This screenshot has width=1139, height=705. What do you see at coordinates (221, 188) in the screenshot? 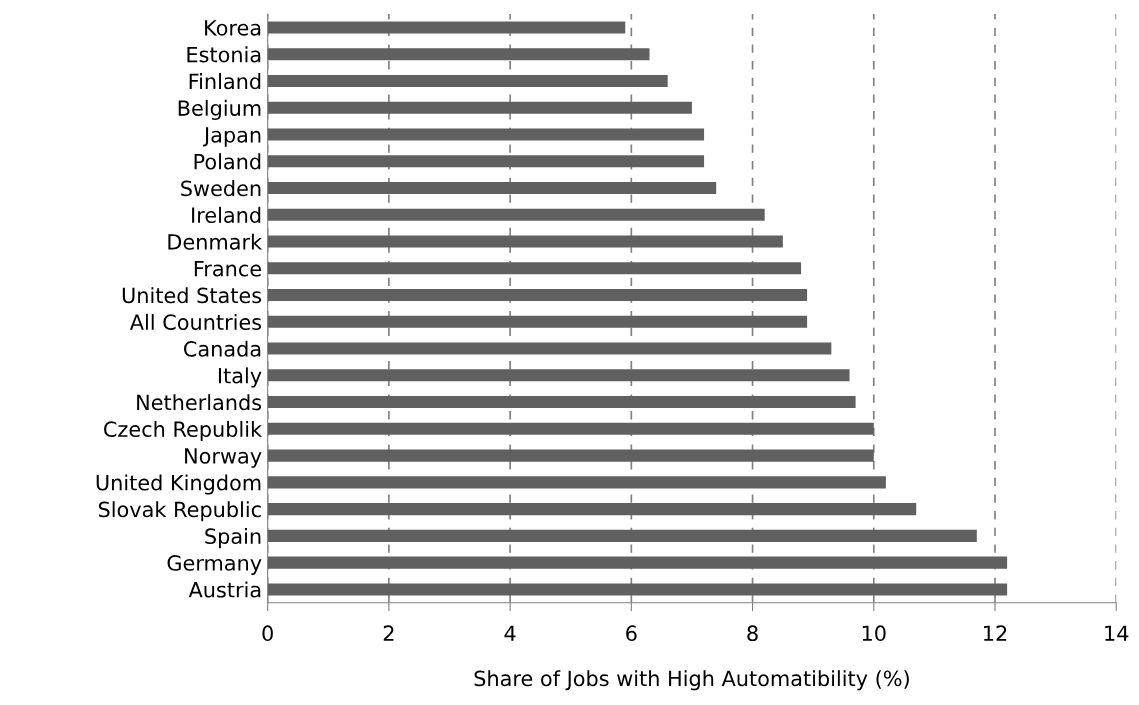
I see `y-tick-label: Sweden` at bounding box center [221, 188].